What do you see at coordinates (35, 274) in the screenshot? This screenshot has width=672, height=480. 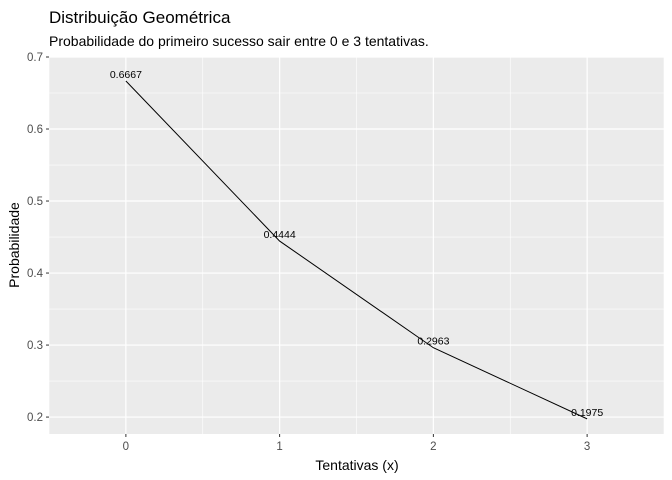 I see `y-tick-label: 0.4` at bounding box center [35, 274].